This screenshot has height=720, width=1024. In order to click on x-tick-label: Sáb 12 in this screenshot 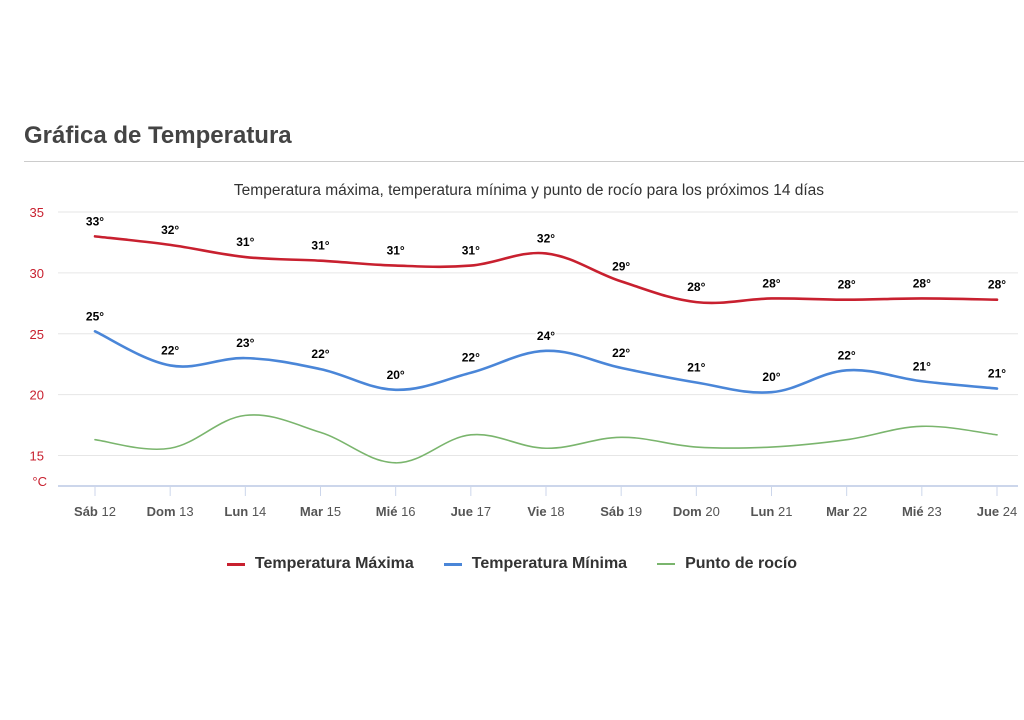, I will do `click(95, 511)`.